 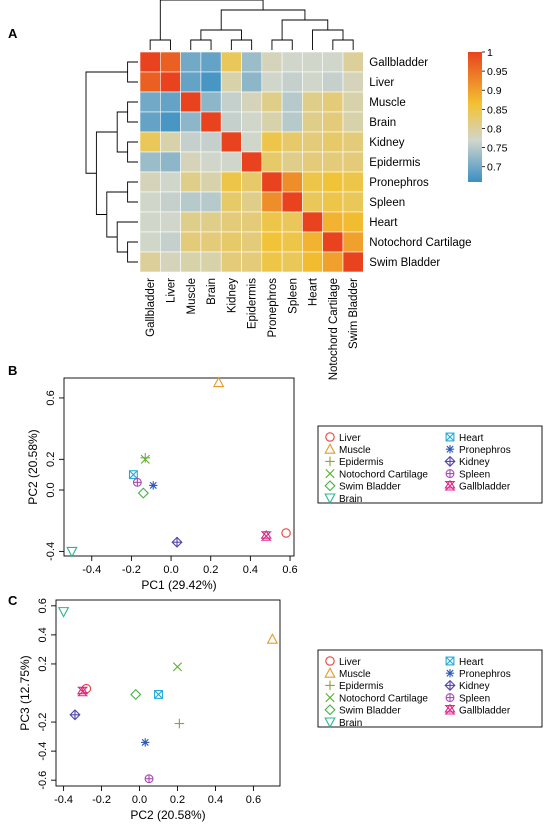 I want to click on heatmap-cell-spleen-kidney, so click(x=231, y=202).